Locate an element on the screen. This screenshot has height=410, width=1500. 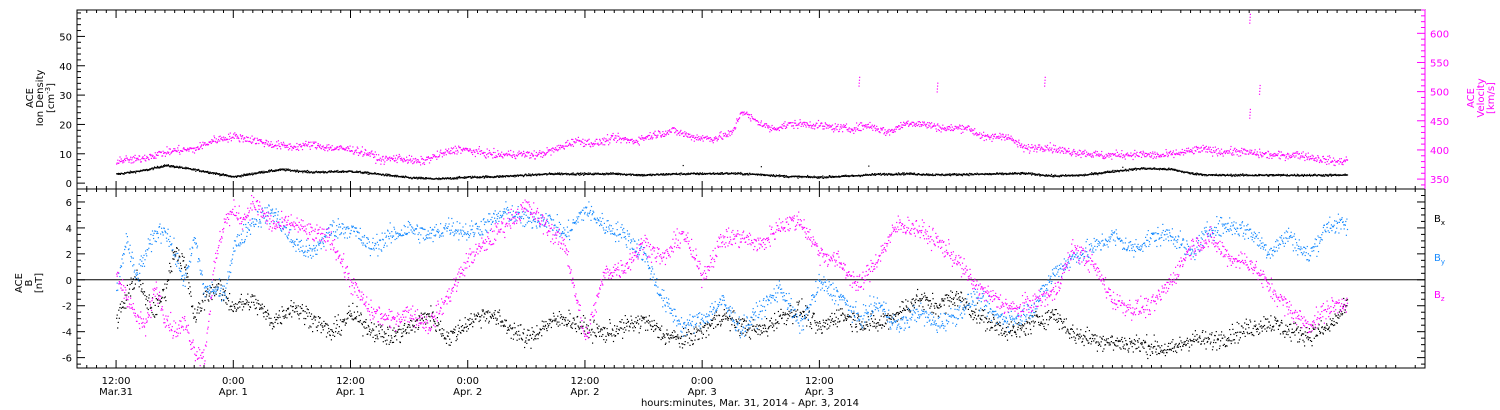
x-tick-time-label: 12:00 is located at coordinates (350, 381).